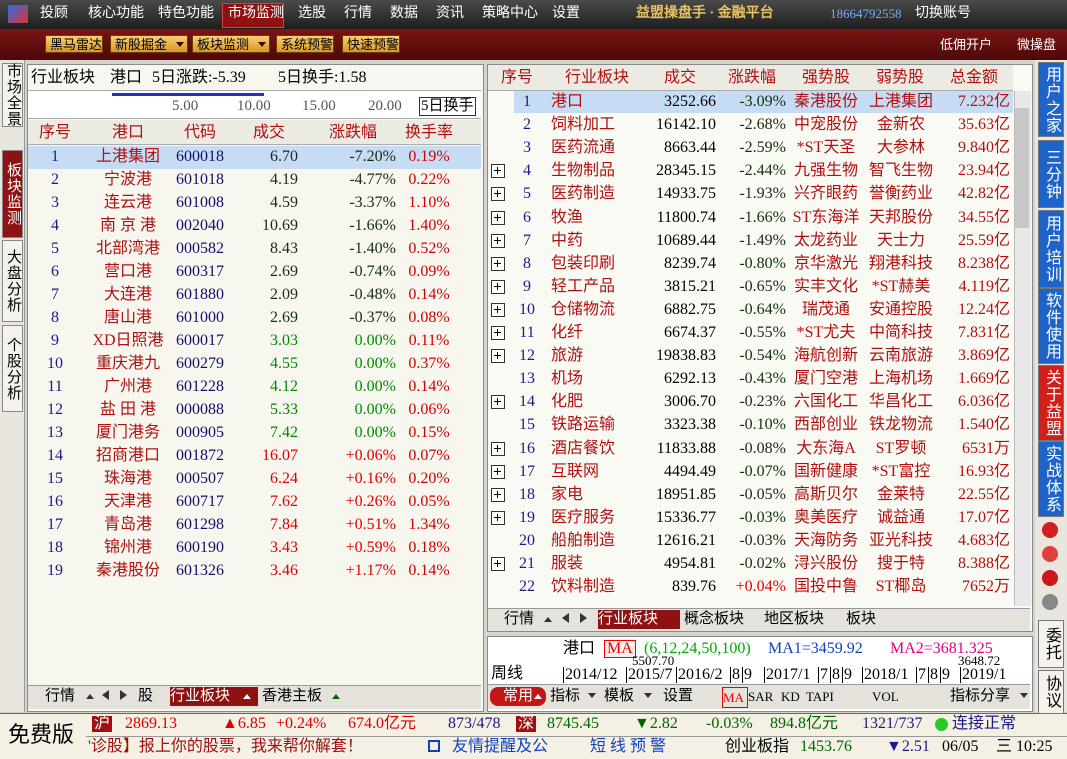 This screenshot has width=1067, height=759. What do you see at coordinates (507, 673) in the screenshot?
I see `period: 周线` at bounding box center [507, 673].